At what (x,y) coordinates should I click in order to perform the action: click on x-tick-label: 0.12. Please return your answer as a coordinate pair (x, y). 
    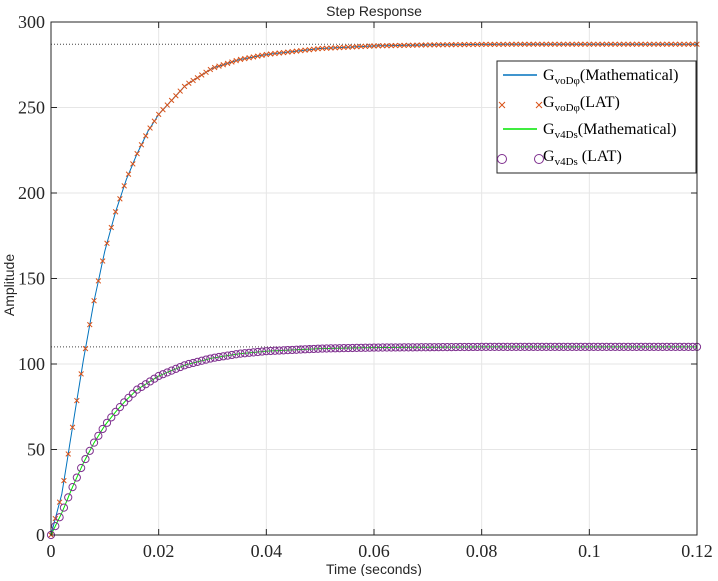
    Looking at the image, I should click on (697, 551).